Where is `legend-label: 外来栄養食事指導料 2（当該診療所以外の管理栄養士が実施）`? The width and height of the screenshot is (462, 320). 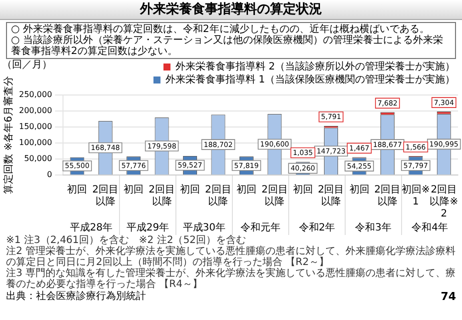
legend-label: 外来栄養食事指導料 2（当該診療所以外の管理栄養士が実施） is located at coordinates (315, 66).